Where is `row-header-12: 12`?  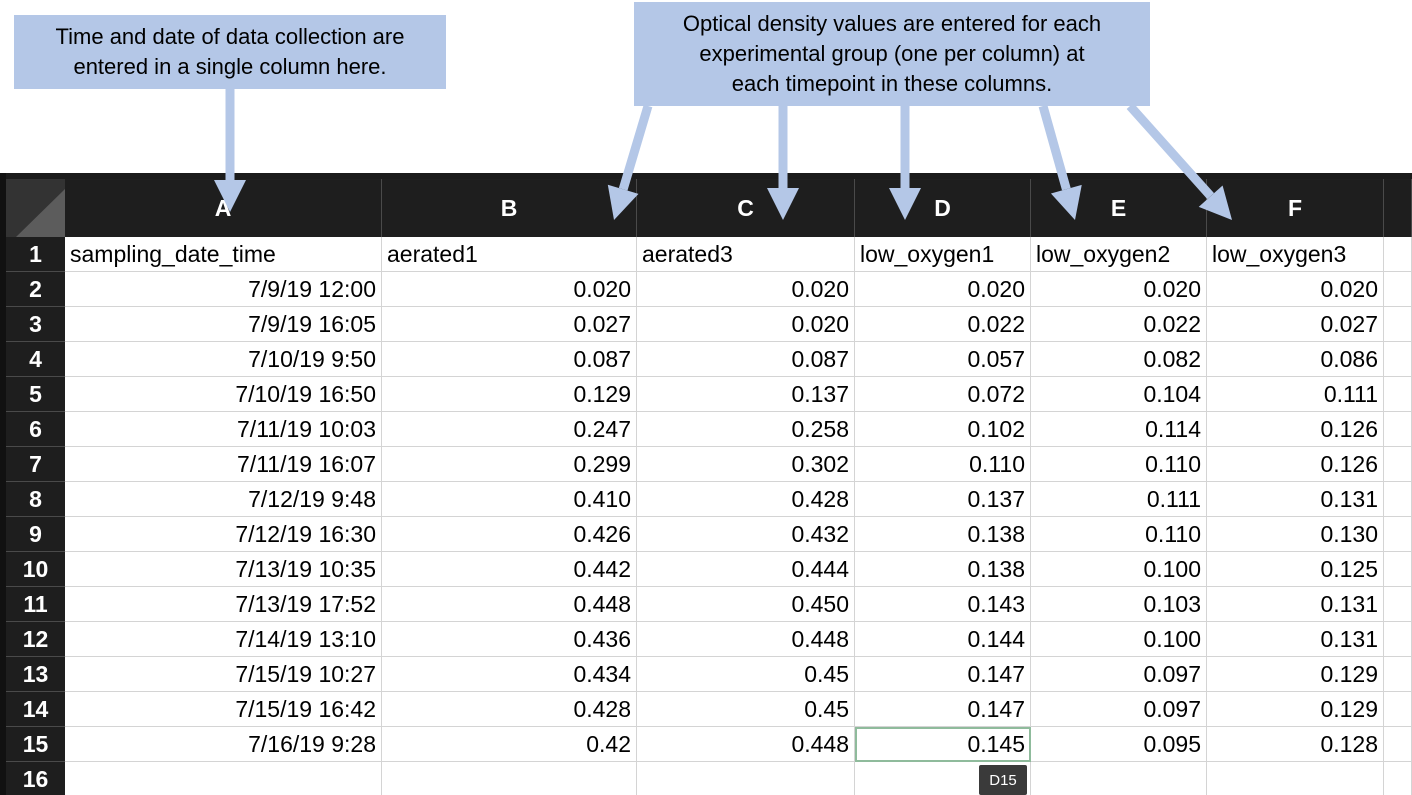
row-header-12: 12 is located at coordinates (35, 639).